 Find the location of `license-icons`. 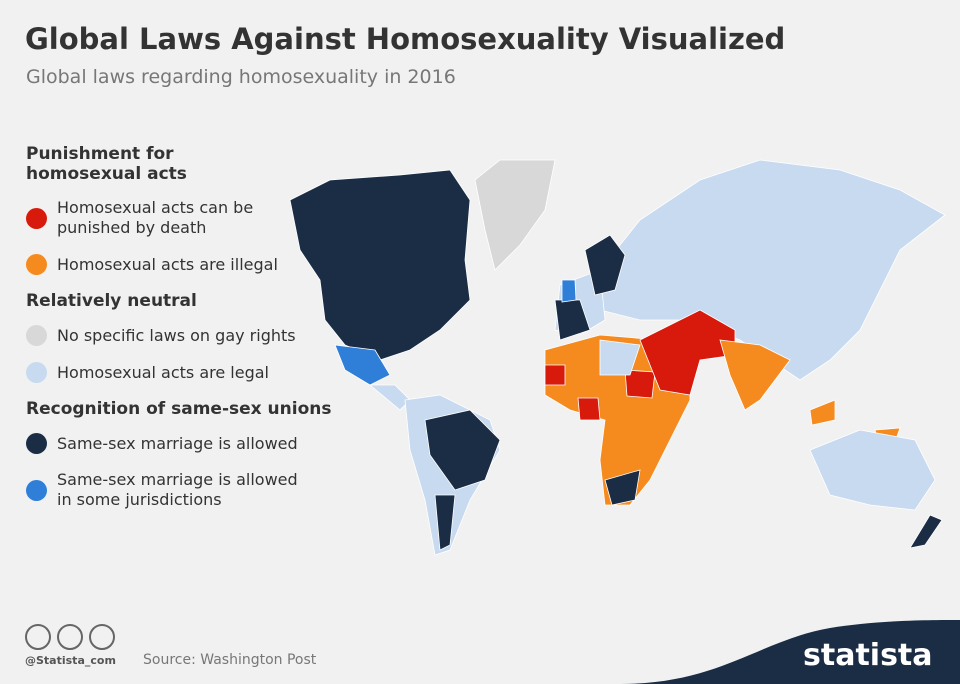

license-icons is located at coordinates (70, 637).